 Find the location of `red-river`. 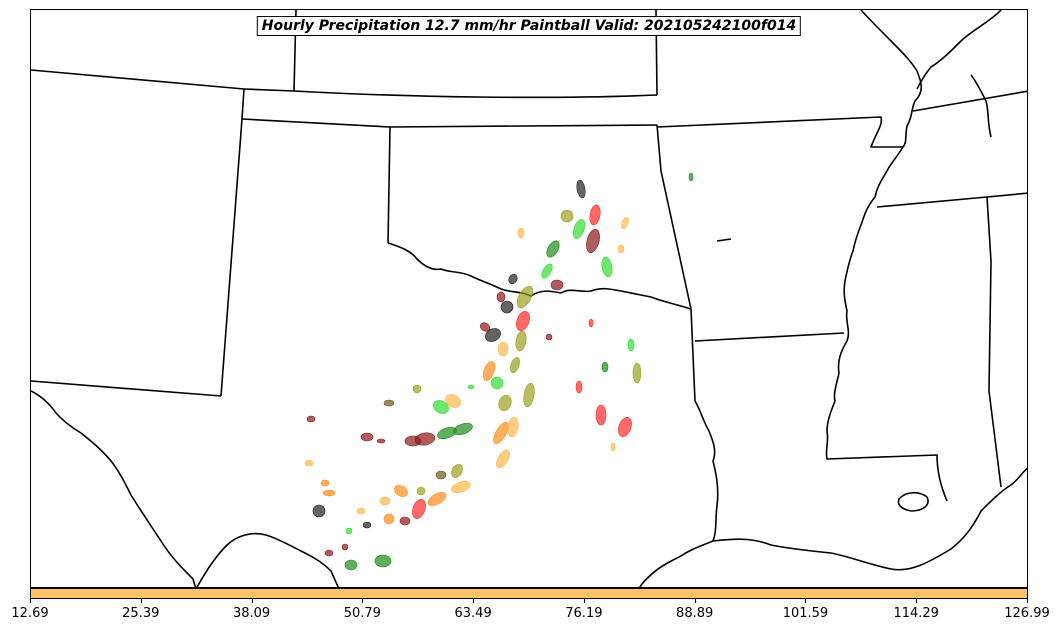

red-river is located at coordinates (539, 276).